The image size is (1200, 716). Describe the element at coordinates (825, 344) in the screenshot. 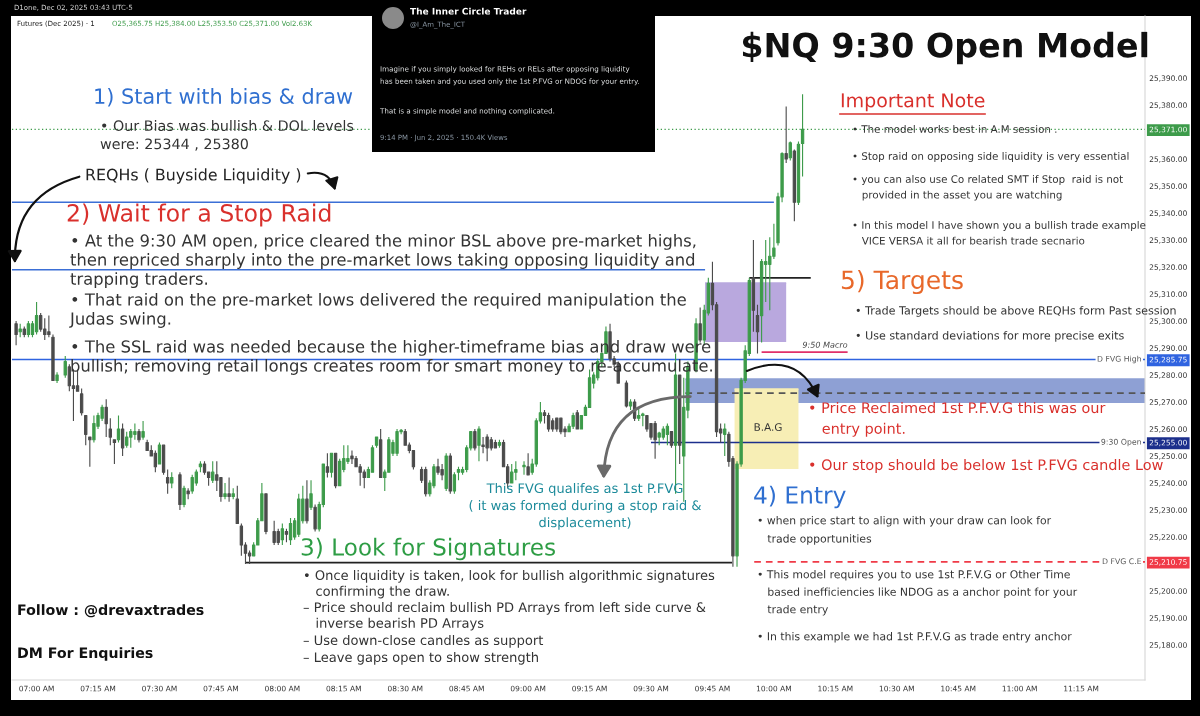

I see `series-label: 9:50 Macro` at that location.